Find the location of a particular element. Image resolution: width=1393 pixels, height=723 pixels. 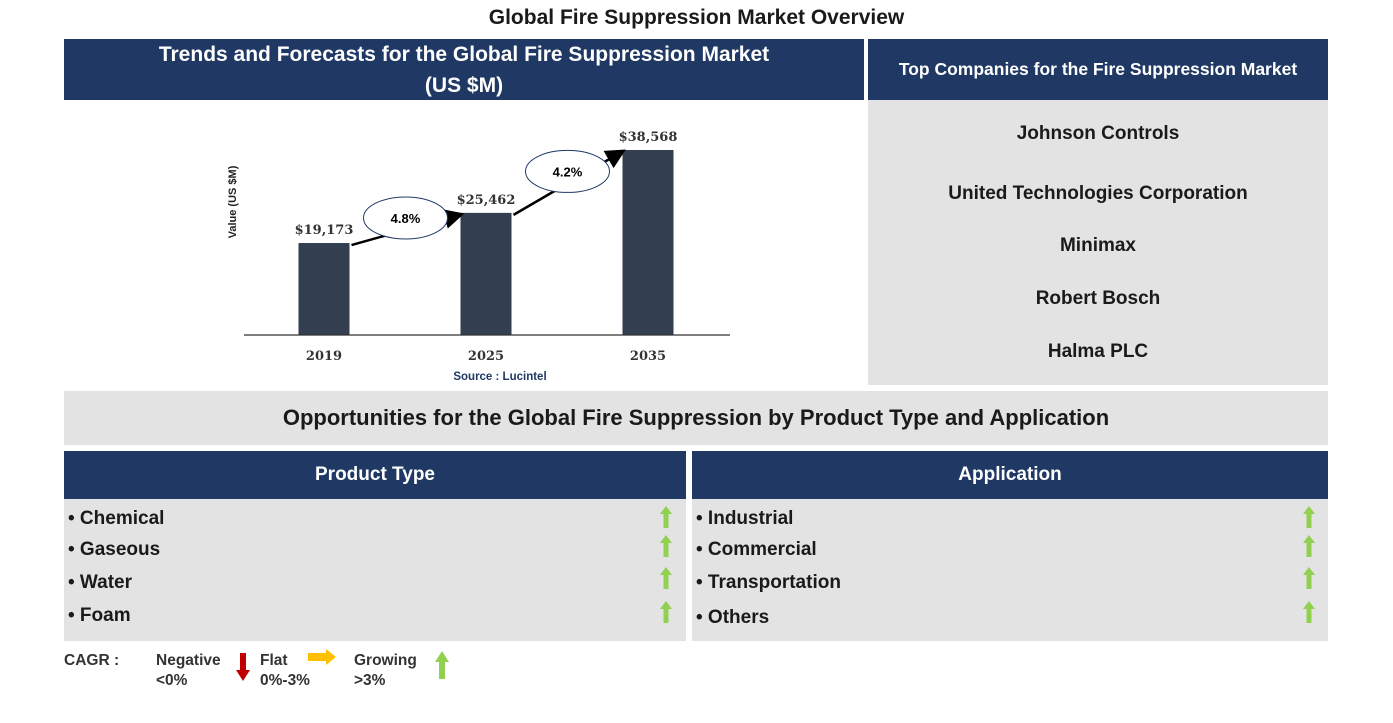

chart-source: Source : Lucintel is located at coordinates (499, 377).